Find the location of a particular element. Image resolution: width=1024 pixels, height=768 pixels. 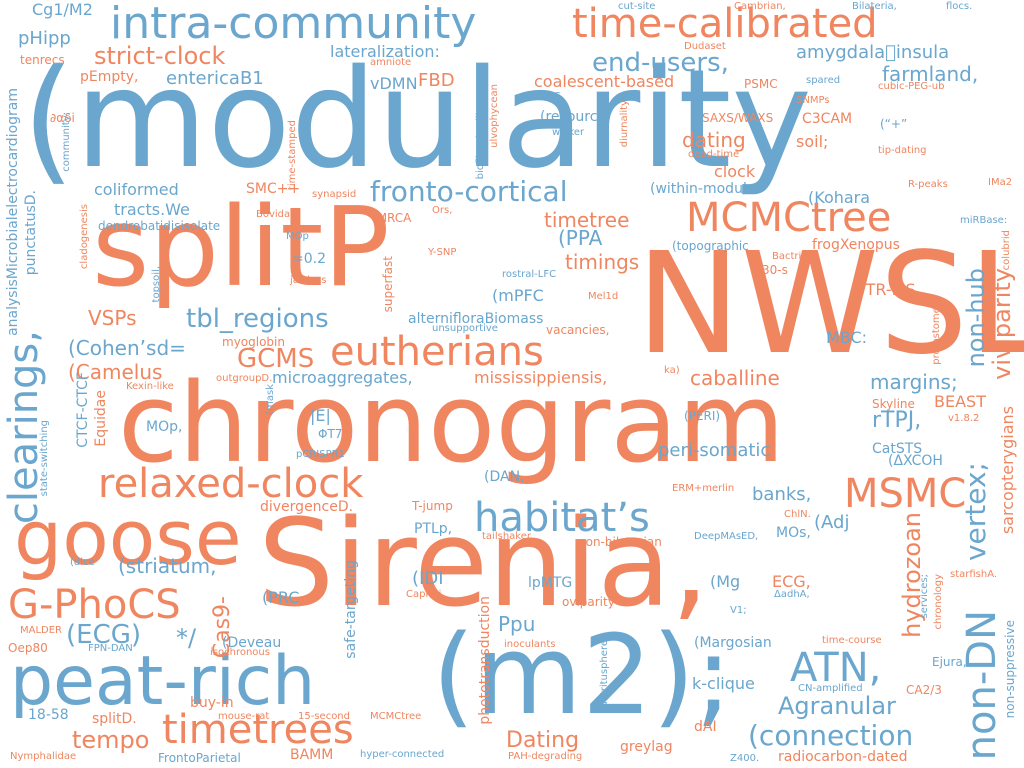

word: tracts.We is located at coordinates (152, 209).